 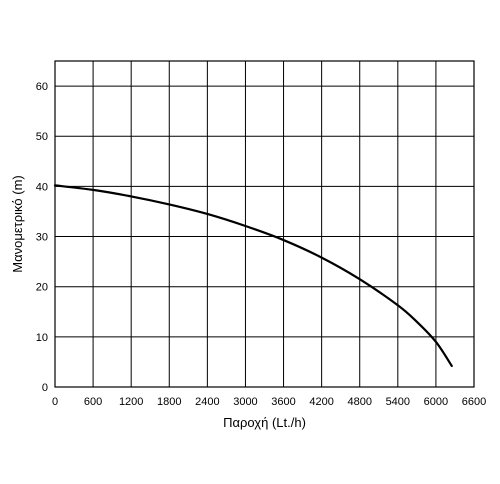 What do you see at coordinates (42, 338) in the screenshot?
I see `y-tick-label: 10` at bounding box center [42, 338].